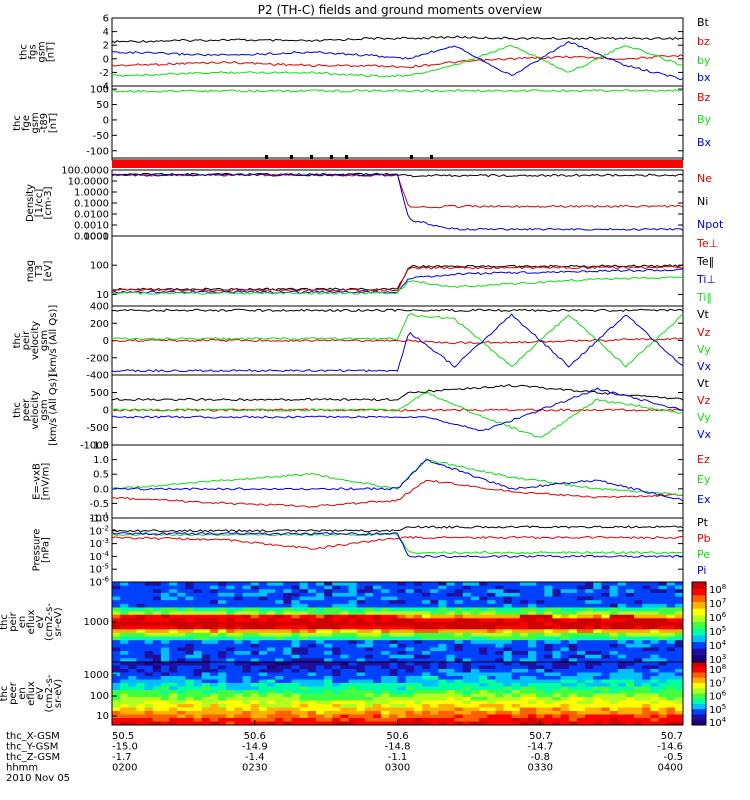 The image size is (750, 800). I want to click on status-bar, so click(397, 161).